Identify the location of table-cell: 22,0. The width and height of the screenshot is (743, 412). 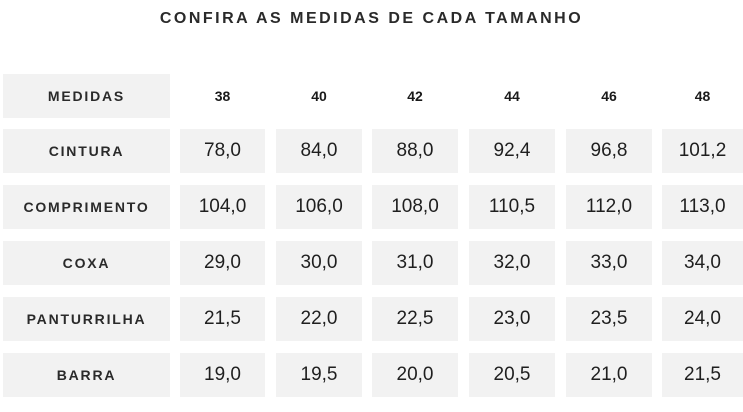
(319, 319).